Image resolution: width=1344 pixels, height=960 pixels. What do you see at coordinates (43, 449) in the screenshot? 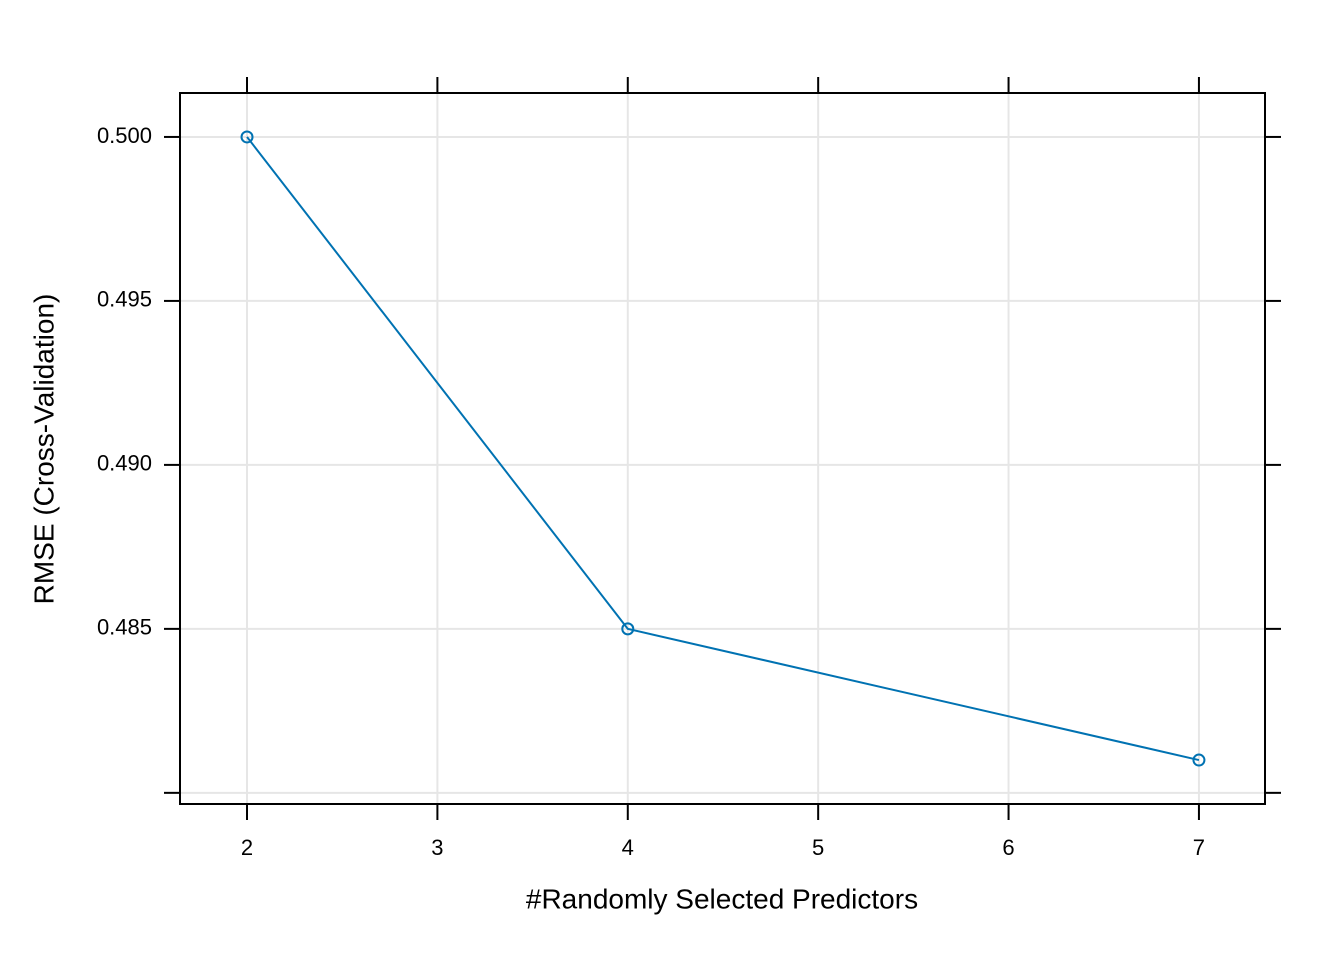
I see `y-axis-label: RMSE (Cross-Validation)` at bounding box center [43, 449].